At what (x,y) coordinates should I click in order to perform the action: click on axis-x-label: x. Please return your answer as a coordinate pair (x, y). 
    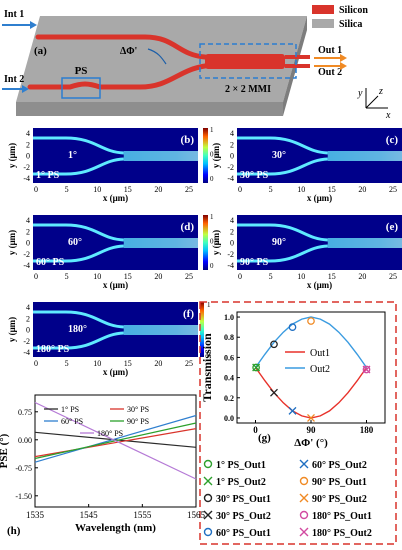
    Looking at the image, I should click on (388, 115).